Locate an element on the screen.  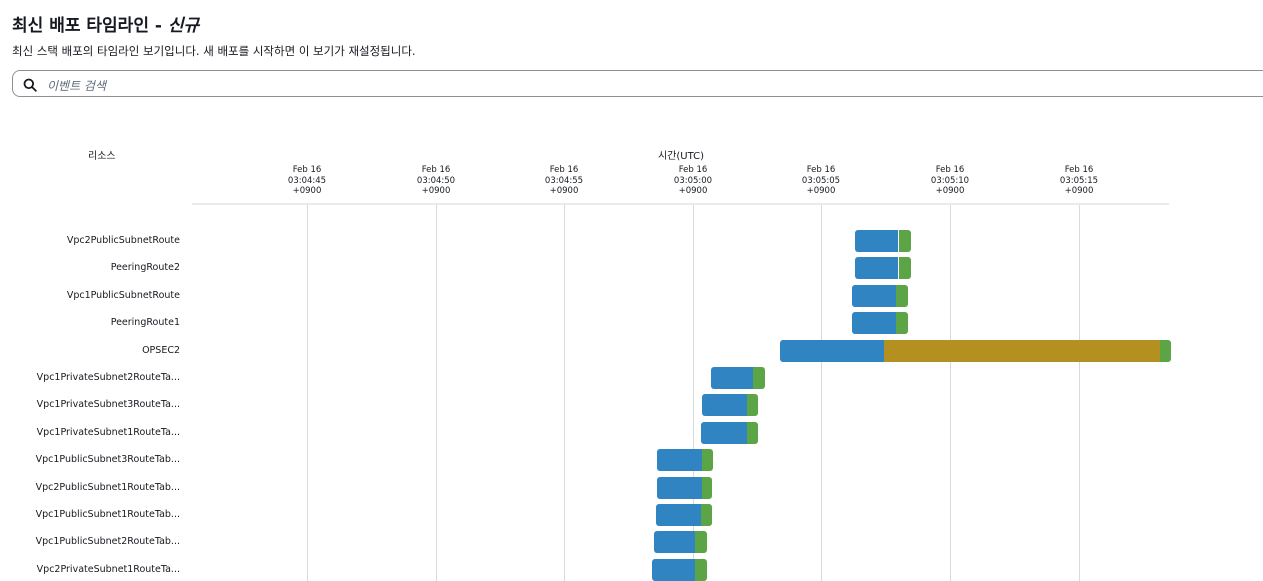
resource-name: OPSEC2 is located at coordinates (161, 350).